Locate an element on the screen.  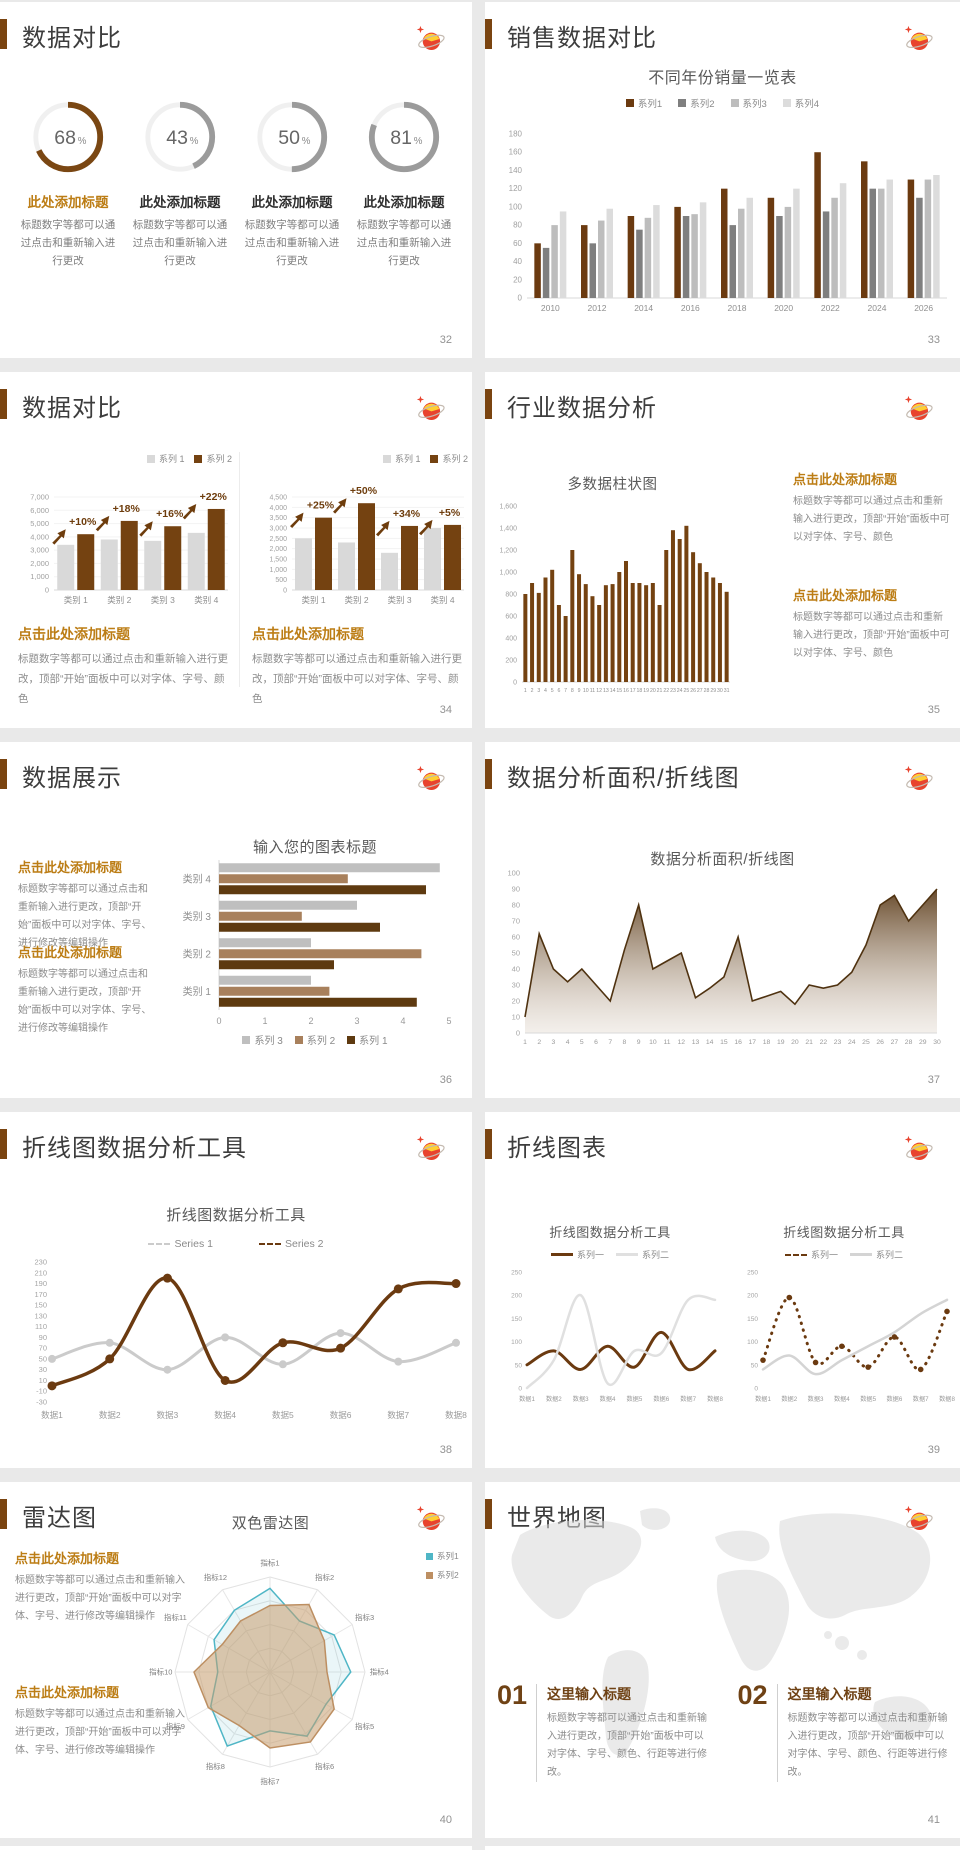
donut-caption: 此处添加标题 is located at coordinates (404, 202).